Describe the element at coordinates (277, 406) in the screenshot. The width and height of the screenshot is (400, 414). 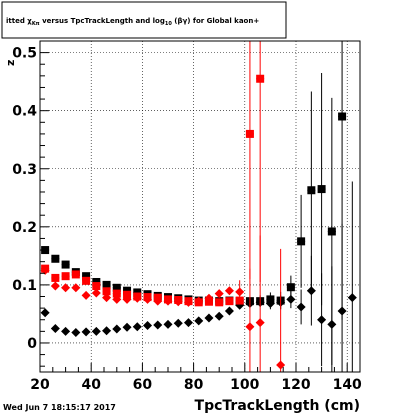
I see `x-axis-label: TpcTrackLength (cm)` at that location.